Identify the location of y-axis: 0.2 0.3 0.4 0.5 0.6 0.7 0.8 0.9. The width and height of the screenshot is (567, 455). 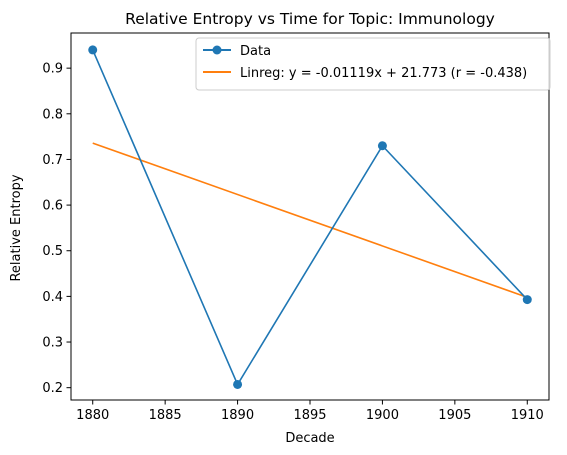
(56, 229).